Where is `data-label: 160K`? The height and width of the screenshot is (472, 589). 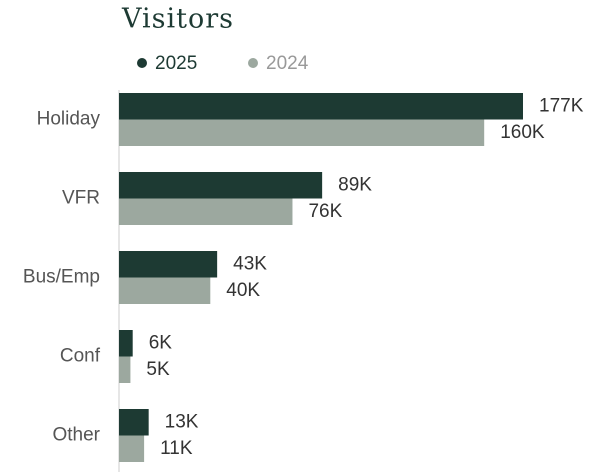 data-label: 160K is located at coordinates (522, 132).